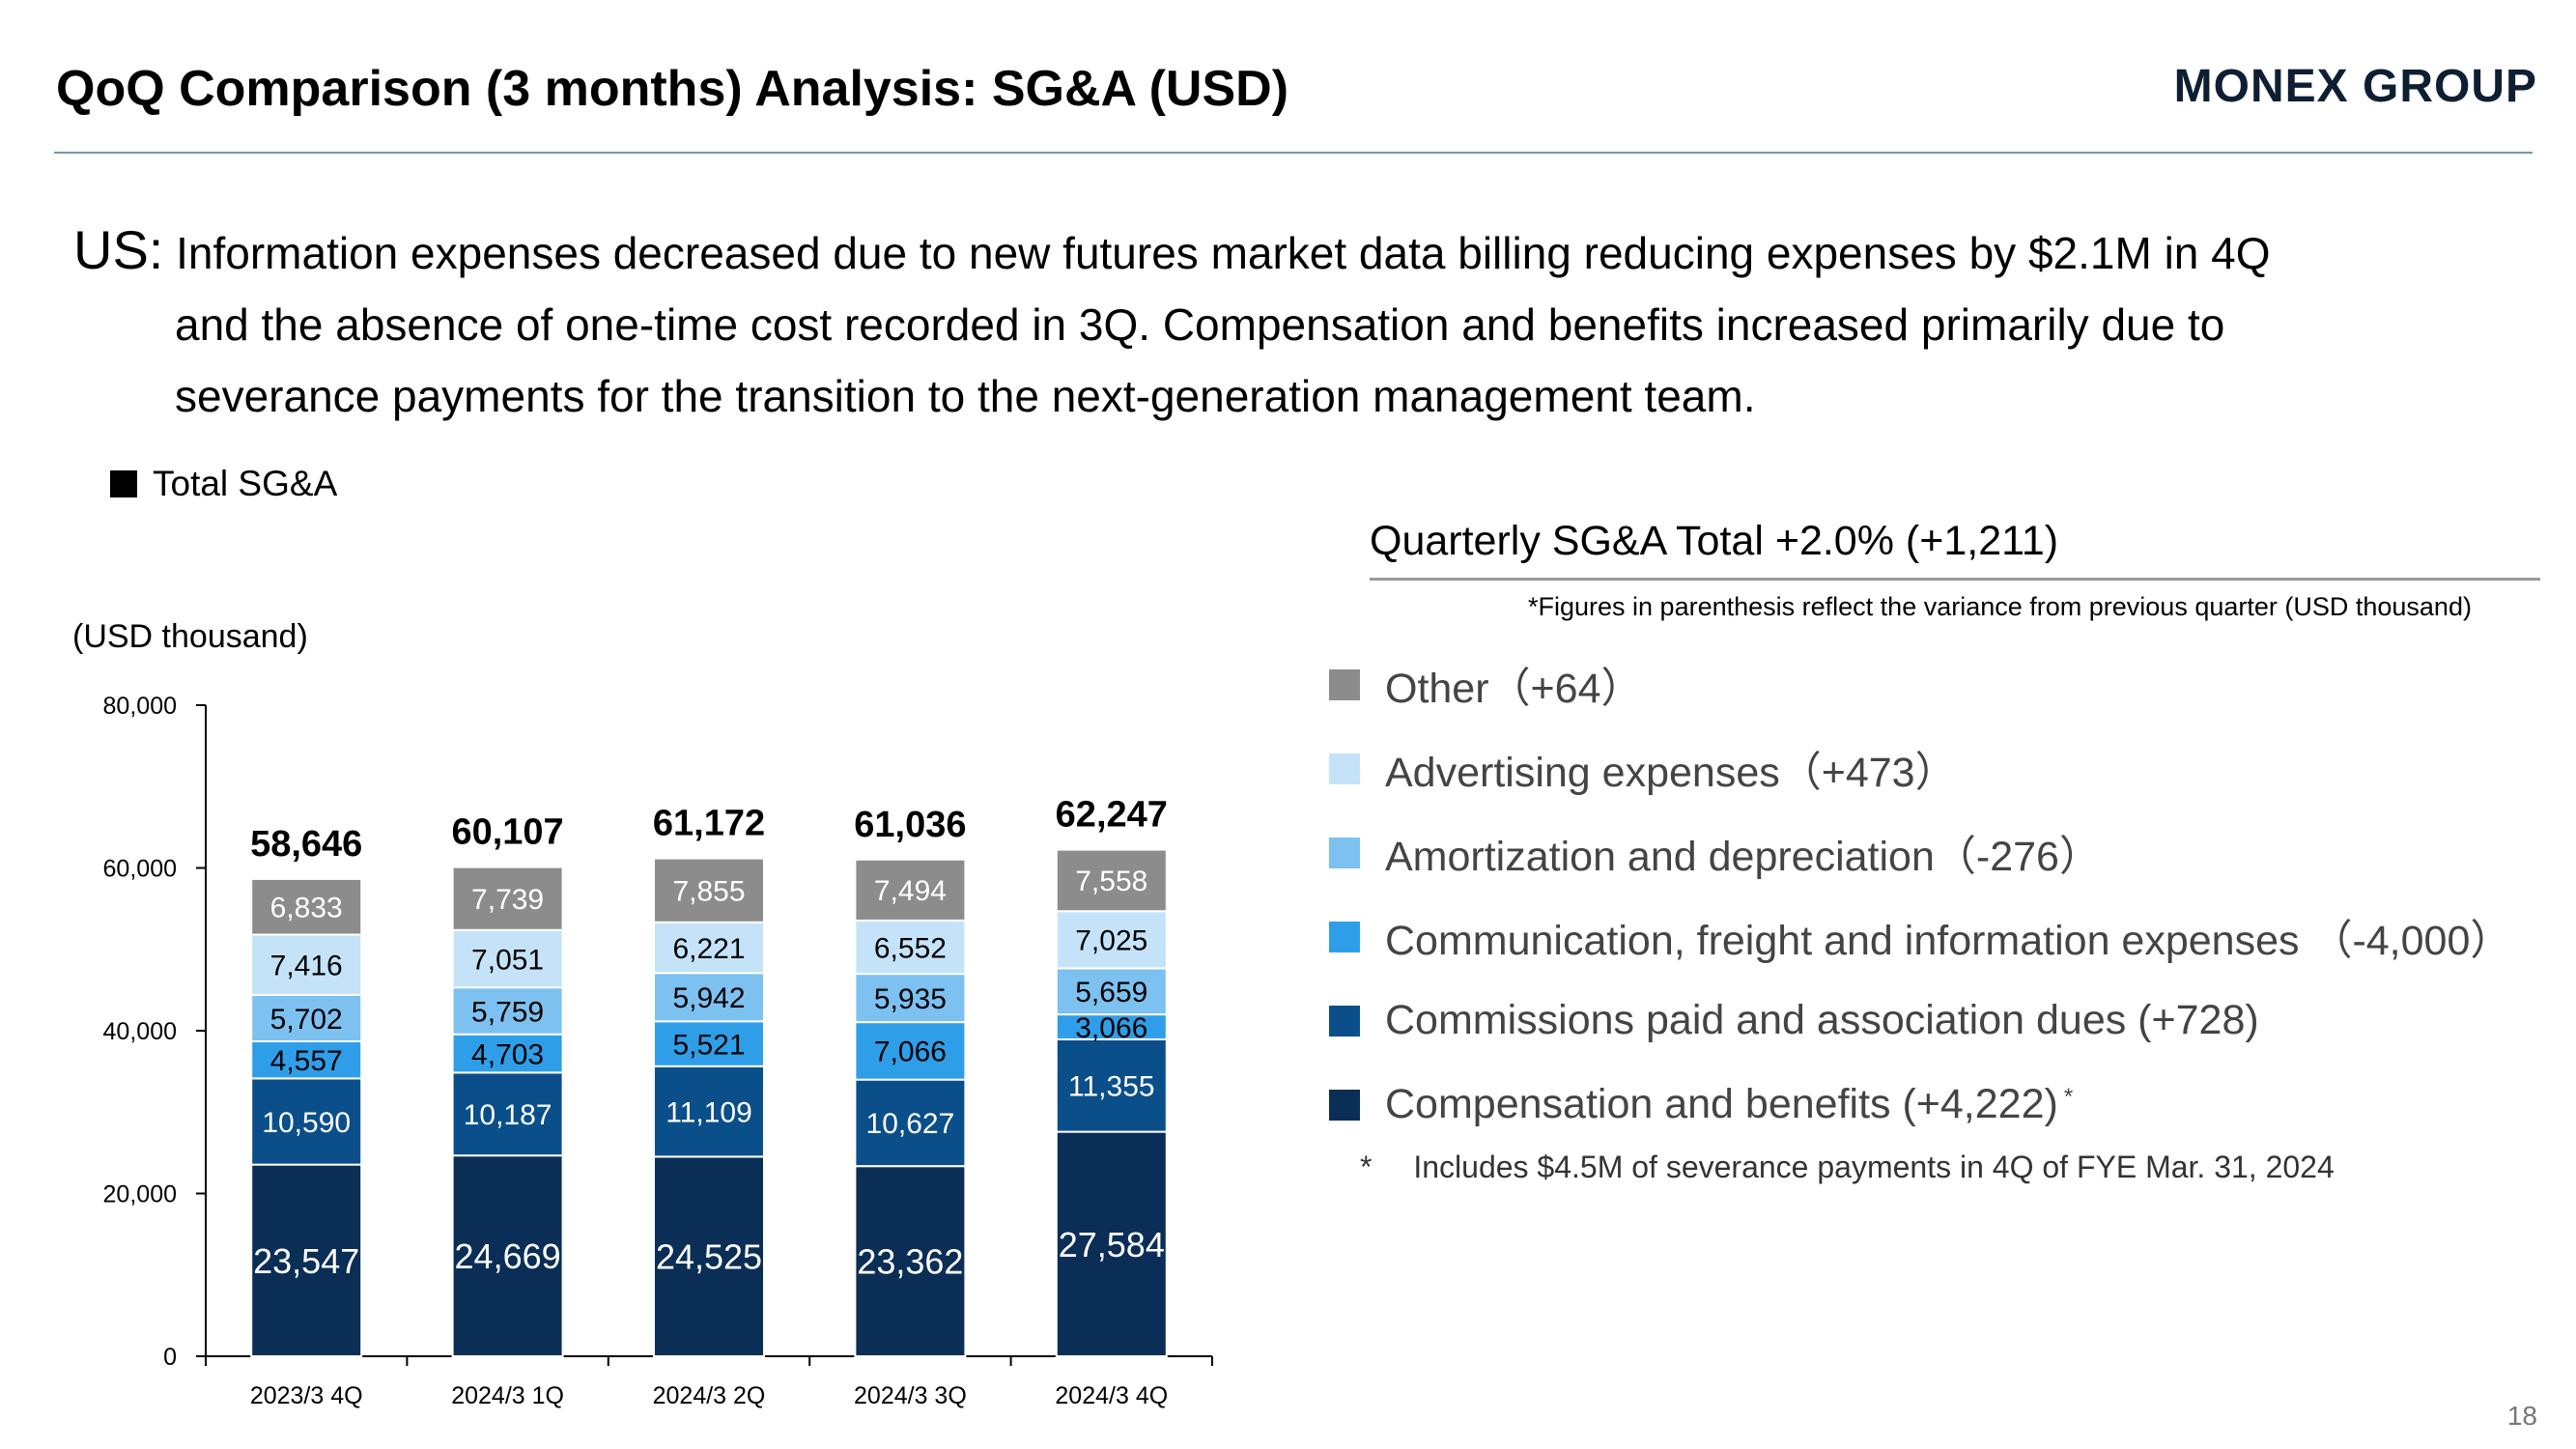  What do you see at coordinates (1743, 856) in the screenshot?
I see `legend-label-amortization: Amortization and depreciation（-276）` at bounding box center [1743, 856].